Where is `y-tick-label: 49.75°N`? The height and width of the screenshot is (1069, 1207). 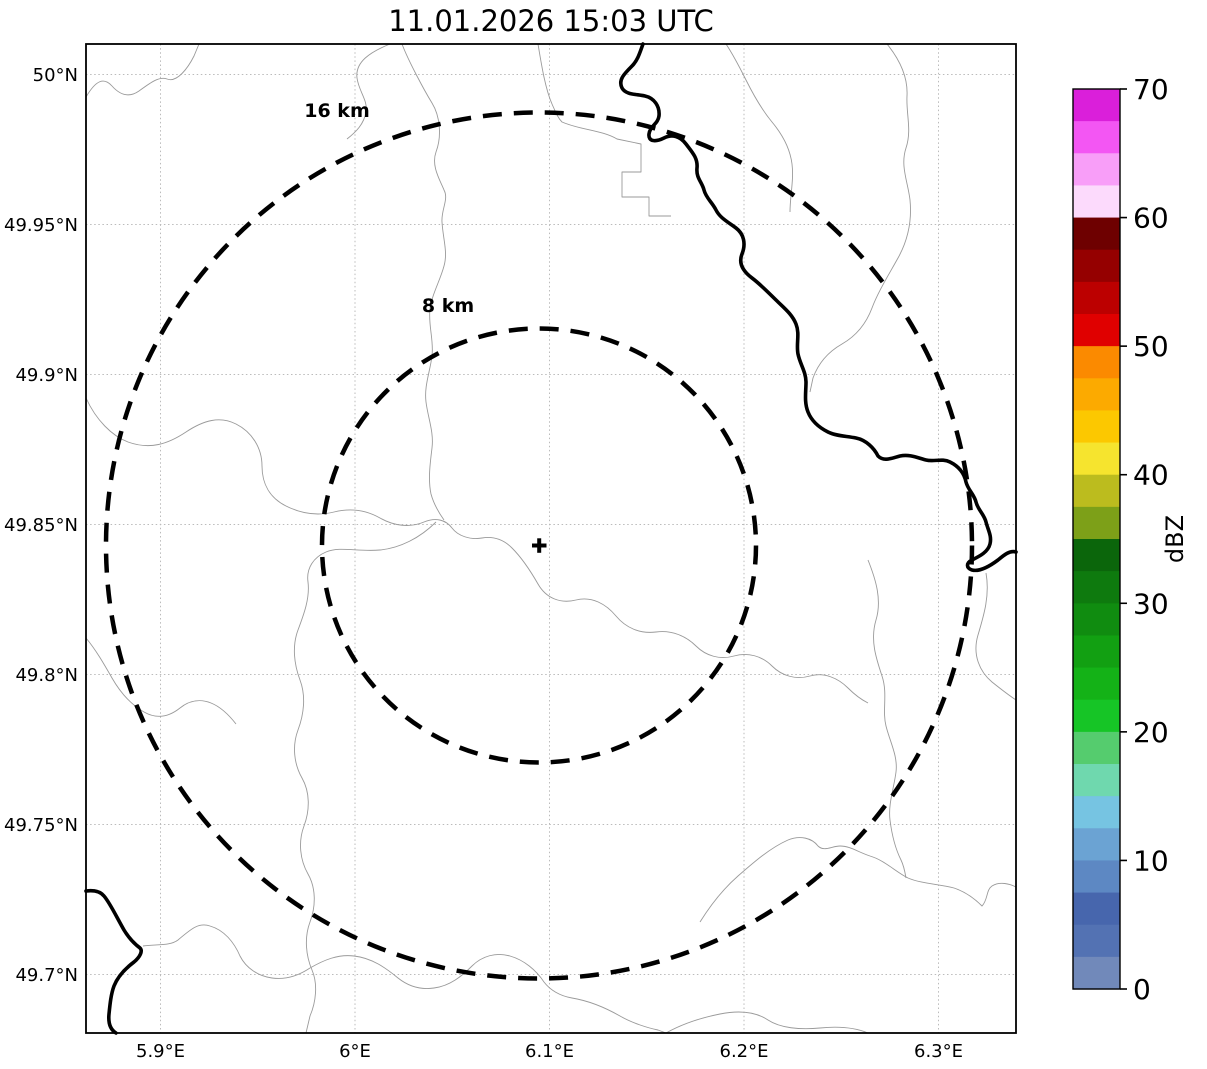
y-tick-label: 49.75°N is located at coordinates (41, 825).